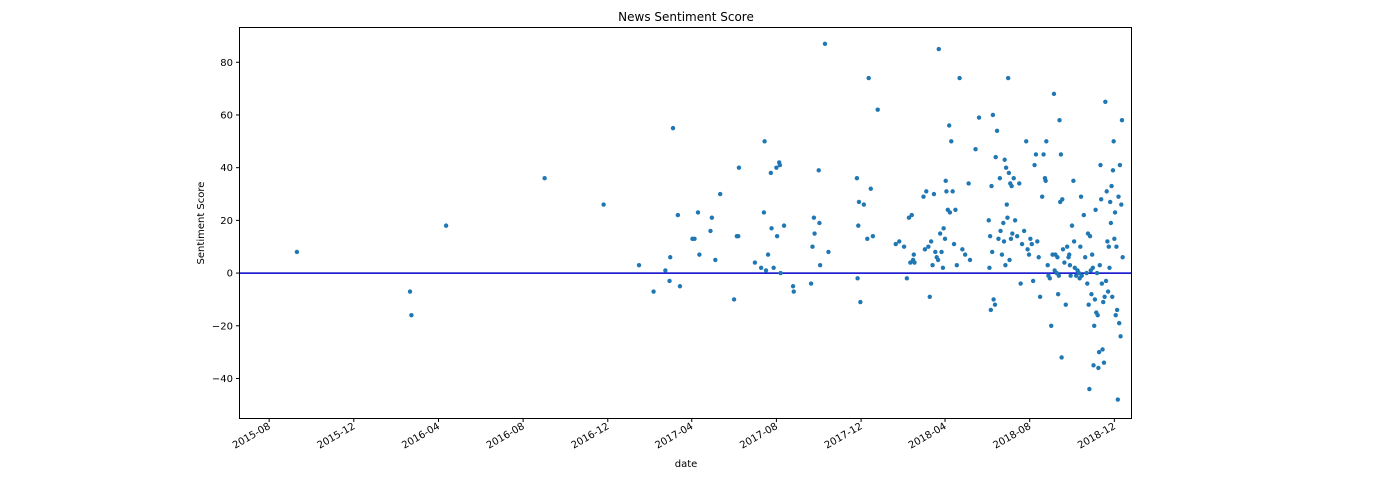 This screenshot has width=1382, height=480. What do you see at coordinates (201, 223) in the screenshot?
I see `y-axis-label: Sentiment Score` at bounding box center [201, 223].